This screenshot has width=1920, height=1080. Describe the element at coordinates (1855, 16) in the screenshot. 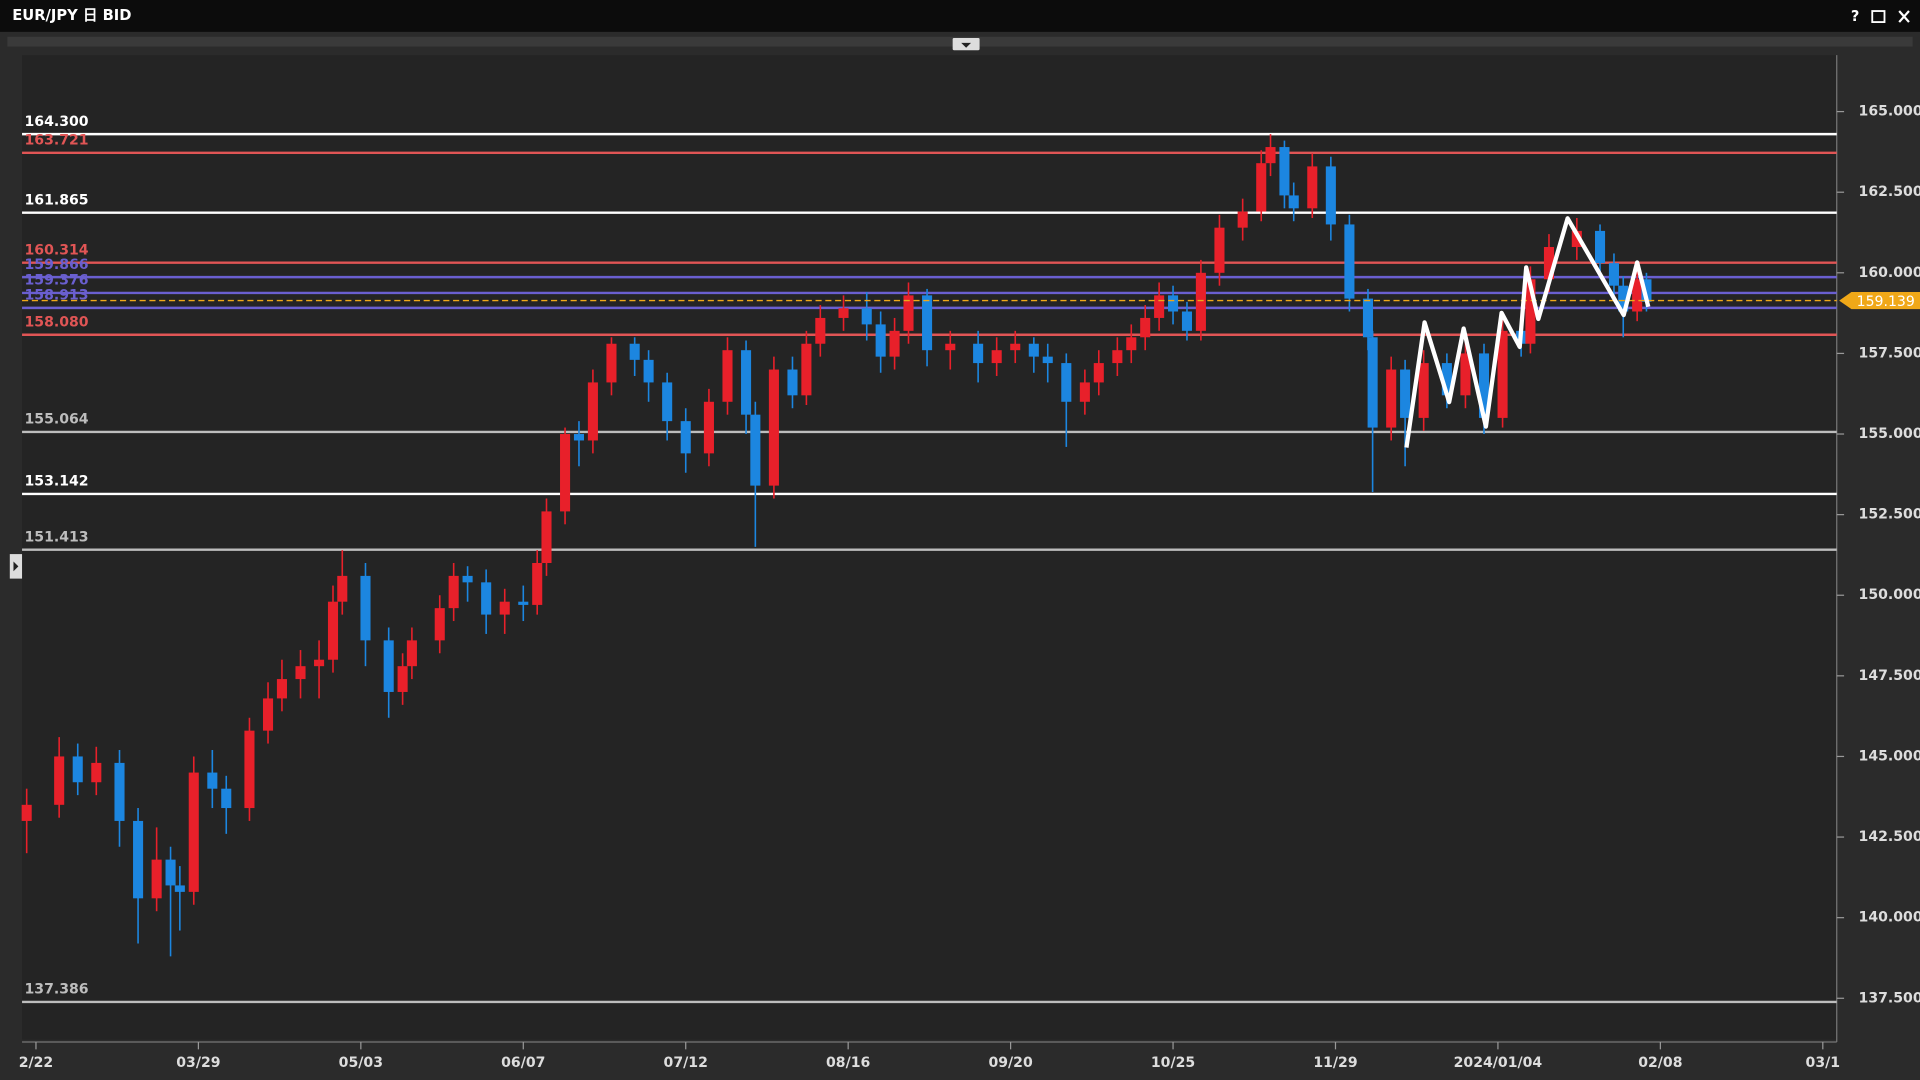

I see `help-button: ?` at that location.